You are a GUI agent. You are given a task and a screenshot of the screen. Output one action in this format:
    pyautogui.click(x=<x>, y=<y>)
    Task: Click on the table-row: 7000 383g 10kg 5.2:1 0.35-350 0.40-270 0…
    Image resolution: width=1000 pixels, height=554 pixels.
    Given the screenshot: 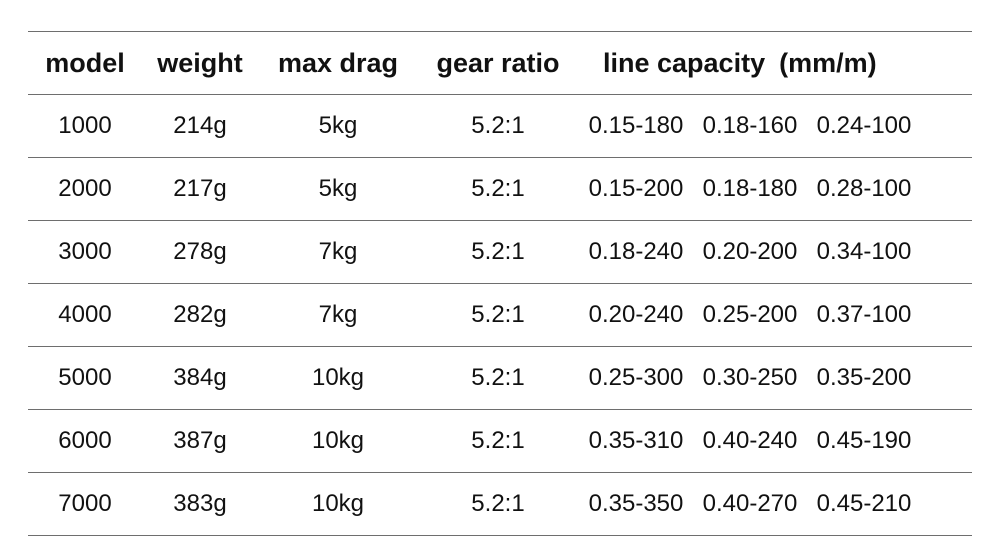 What is the action you would take?
    pyautogui.click(x=500, y=504)
    